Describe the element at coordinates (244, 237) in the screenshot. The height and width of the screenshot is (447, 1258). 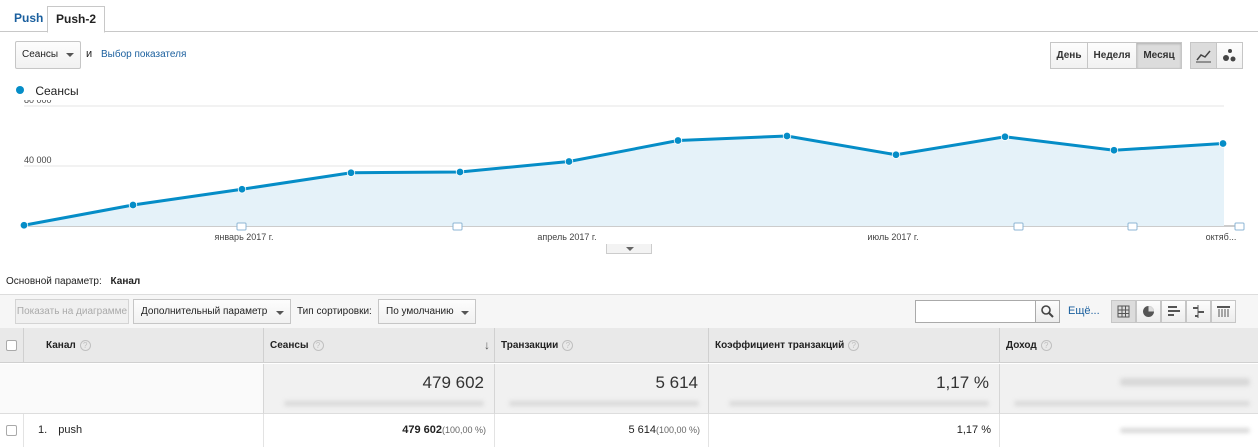
I see `x-tick-label: январь 2017 г.` at that location.